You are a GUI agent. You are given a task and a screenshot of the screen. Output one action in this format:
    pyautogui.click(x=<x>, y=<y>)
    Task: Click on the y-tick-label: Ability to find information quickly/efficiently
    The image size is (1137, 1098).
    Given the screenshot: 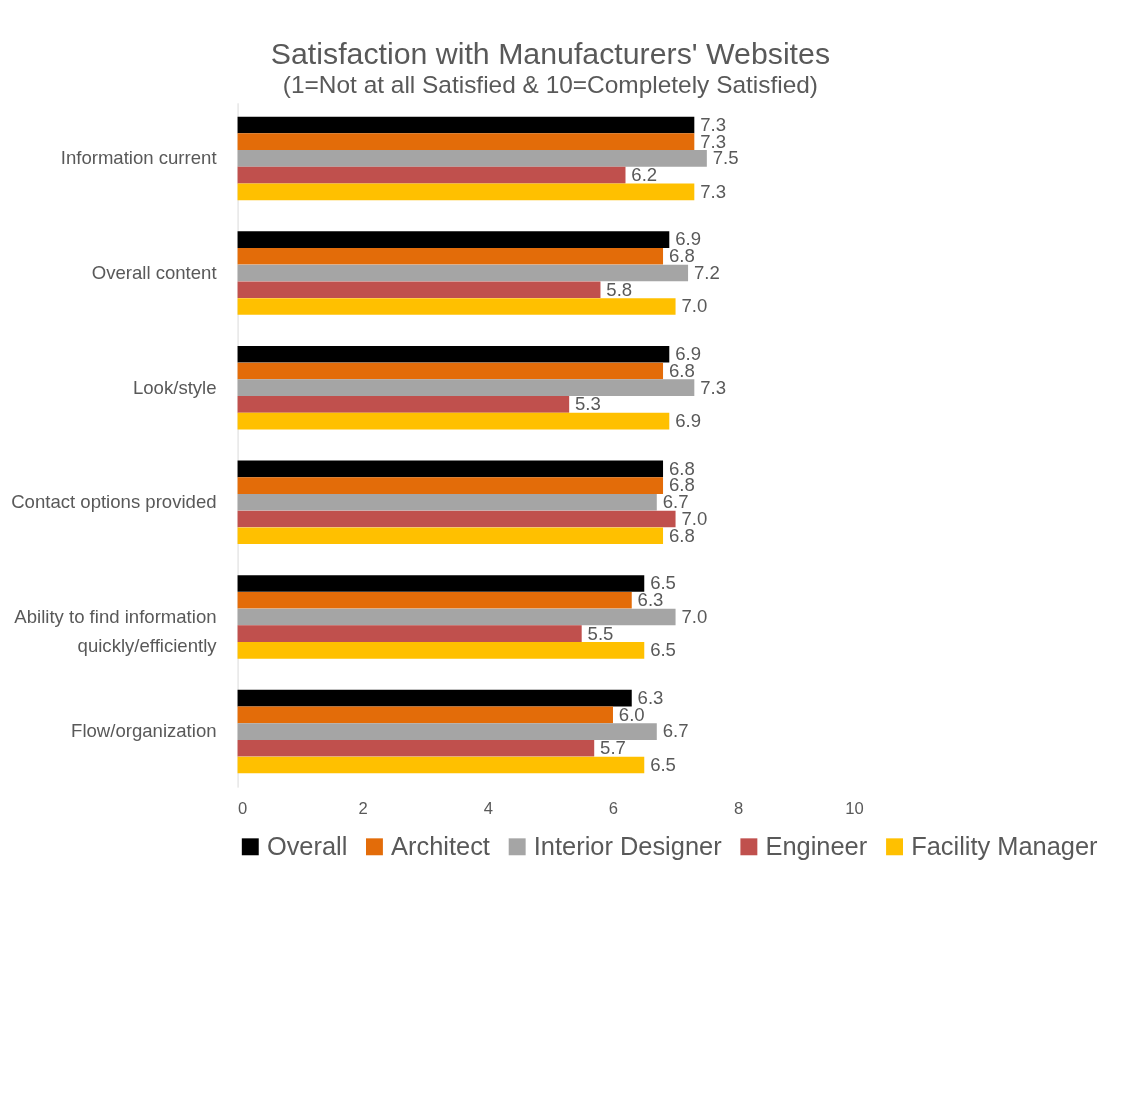 What is the action you would take?
    pyautogui.click(x=116, y=631)
    